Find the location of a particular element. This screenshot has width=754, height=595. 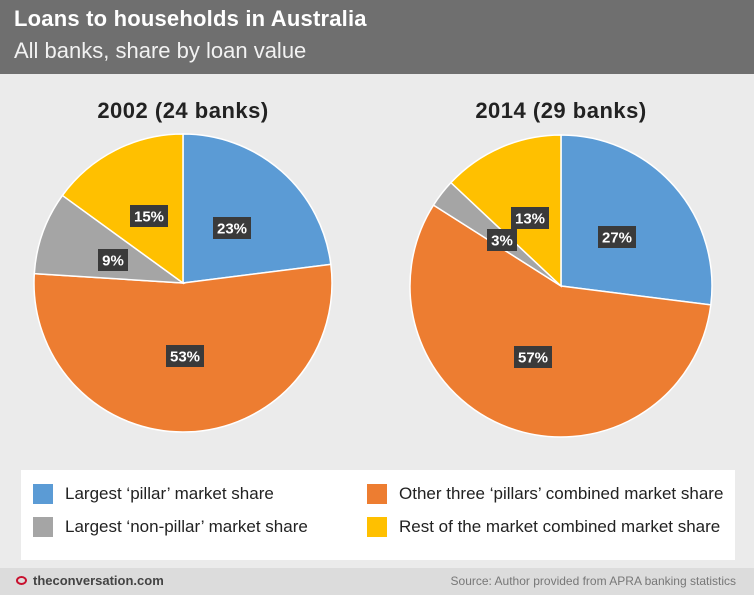

data-label-text: 57% is located at coordinates (533, 358).